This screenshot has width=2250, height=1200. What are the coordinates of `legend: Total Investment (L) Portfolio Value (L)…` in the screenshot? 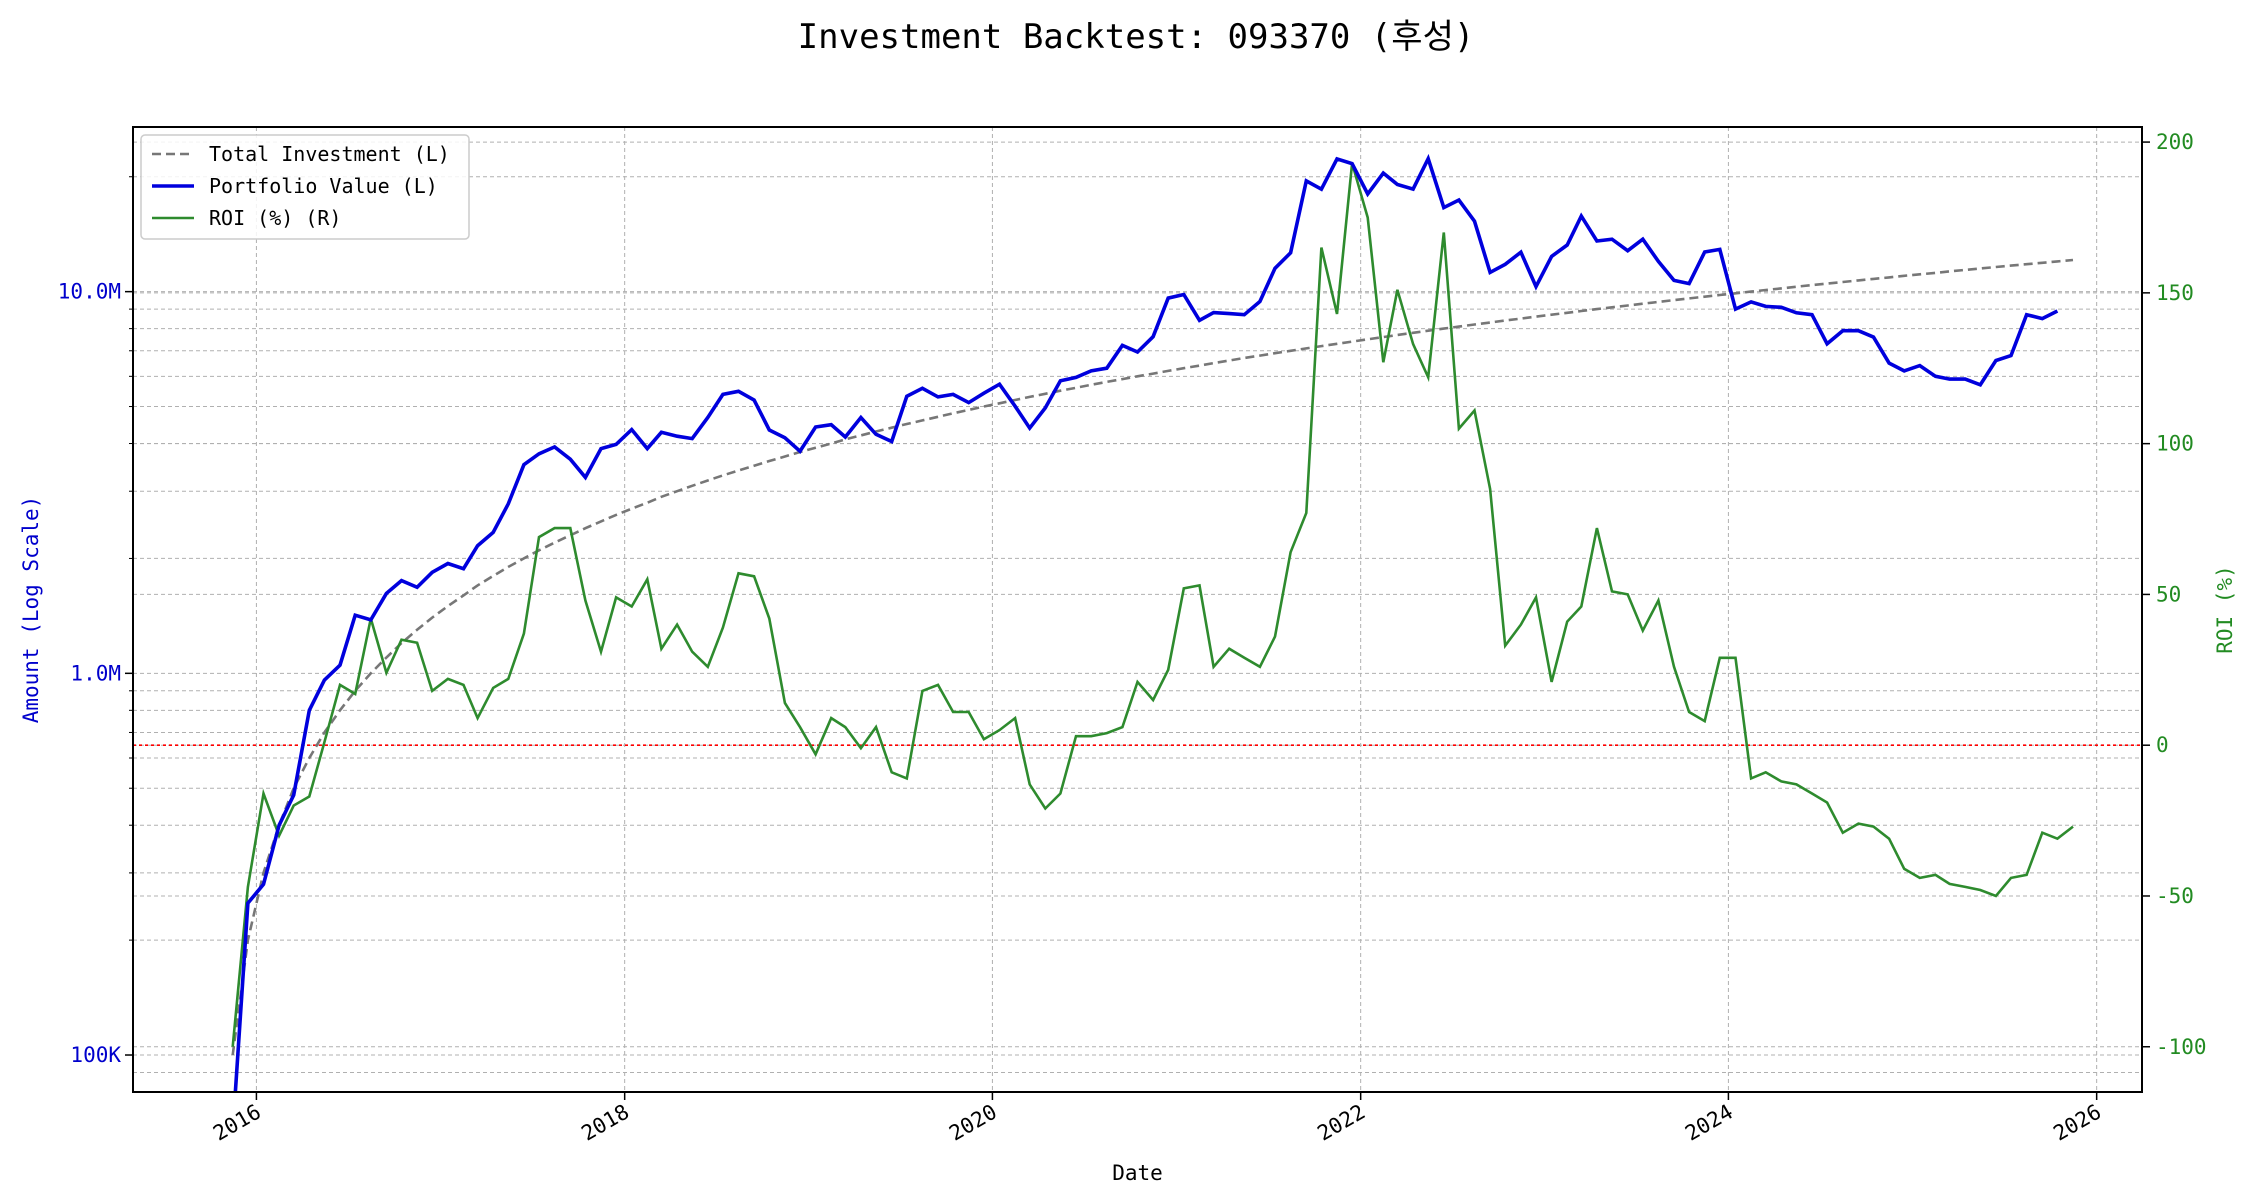 It's located at (305, 187).